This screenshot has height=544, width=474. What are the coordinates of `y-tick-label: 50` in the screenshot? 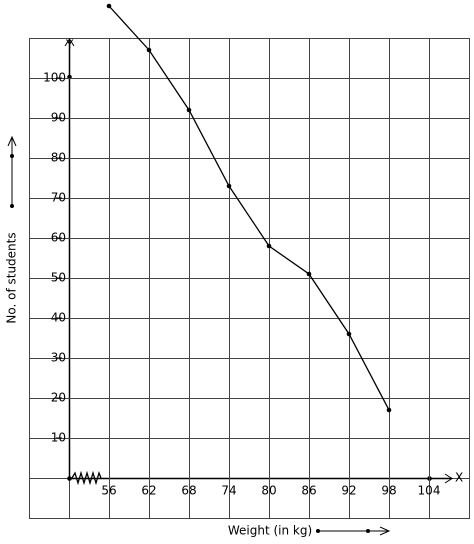 It's located at (58, 278).